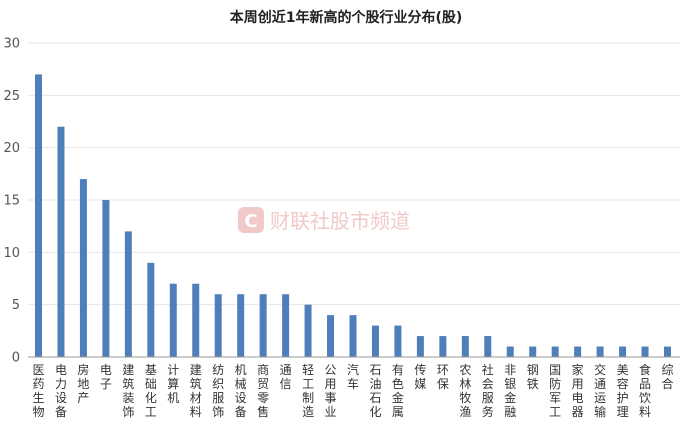  I want to click on x-tick-label: 电力设备, so click(61, 391).